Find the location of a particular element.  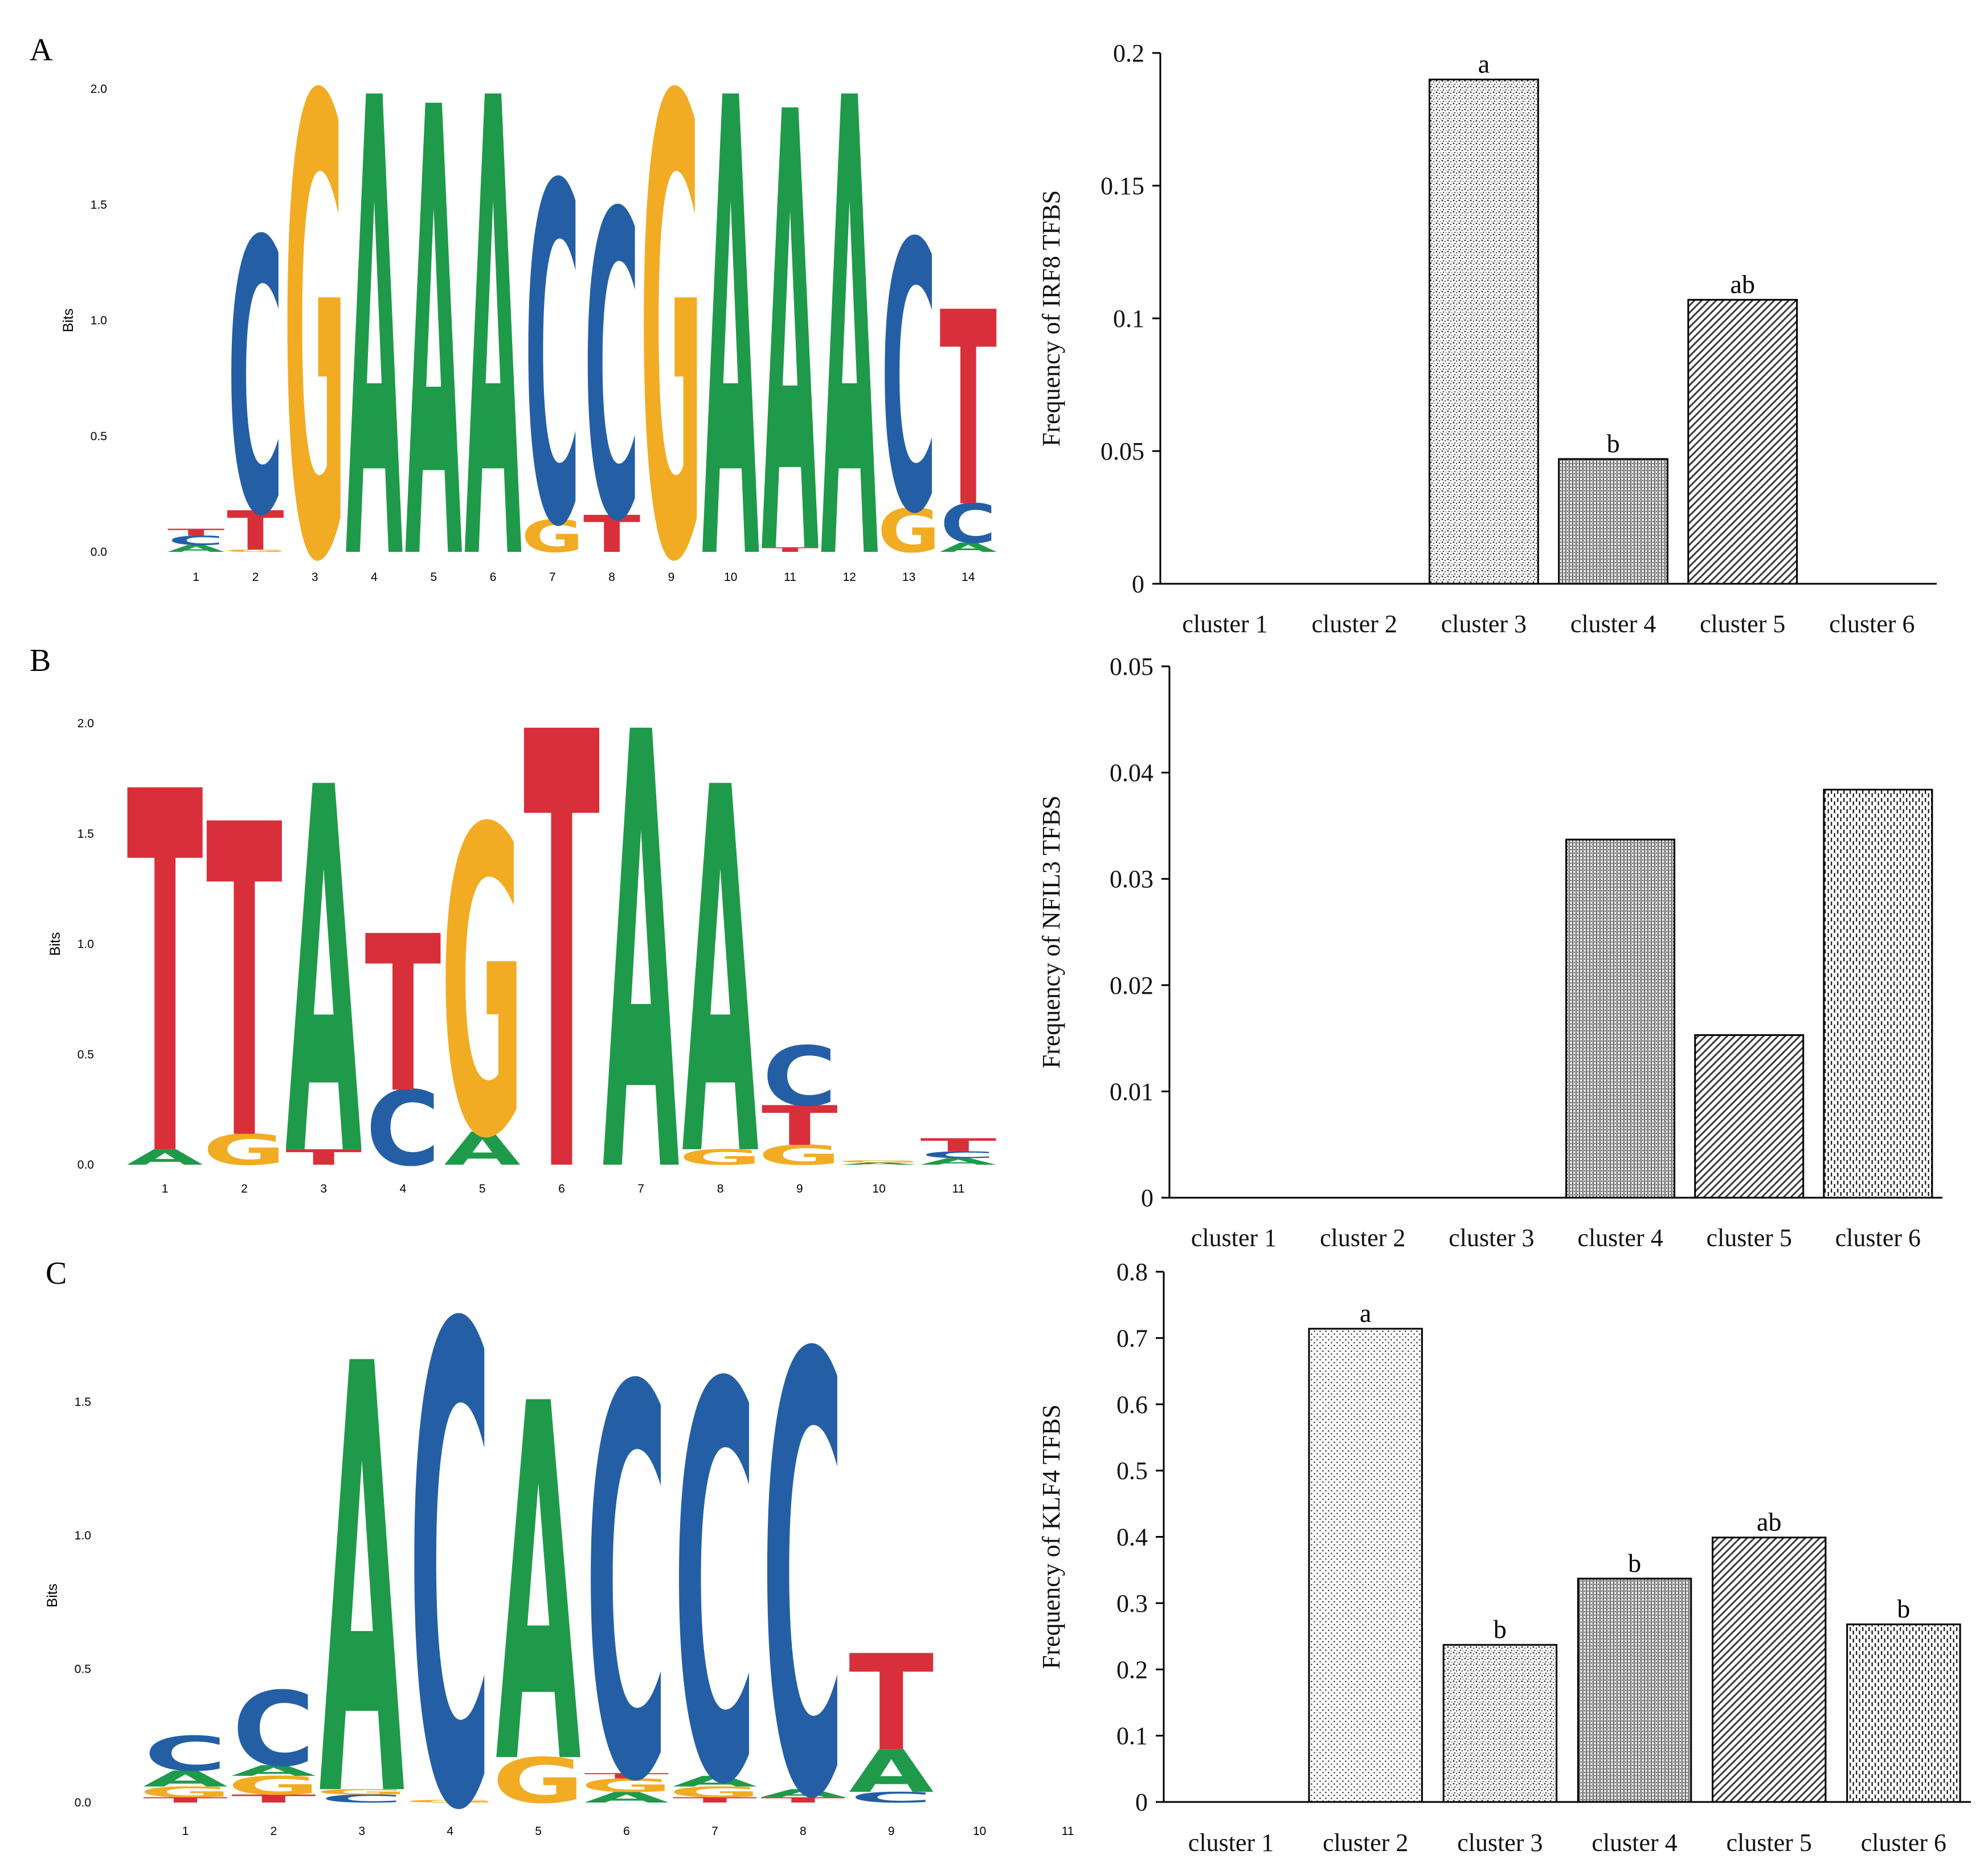

logo-position-label: 7 is located at coordinates (640, 1188).